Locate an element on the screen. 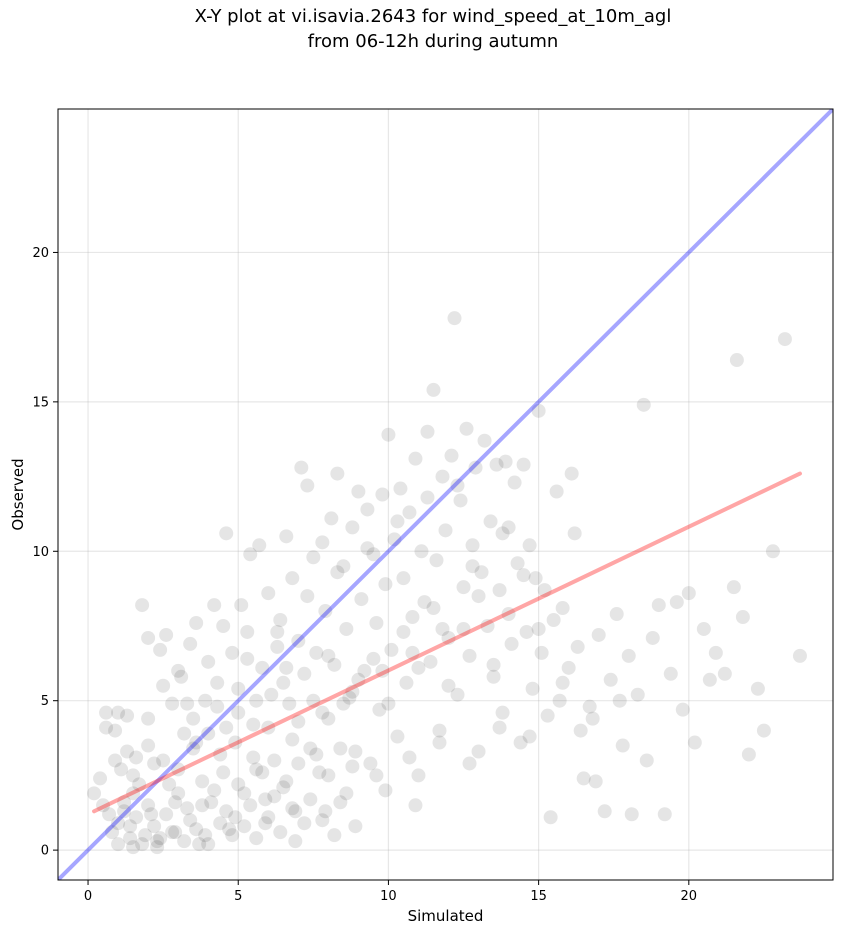  x-tick-label: 5 is located at coordinates (238, 896).